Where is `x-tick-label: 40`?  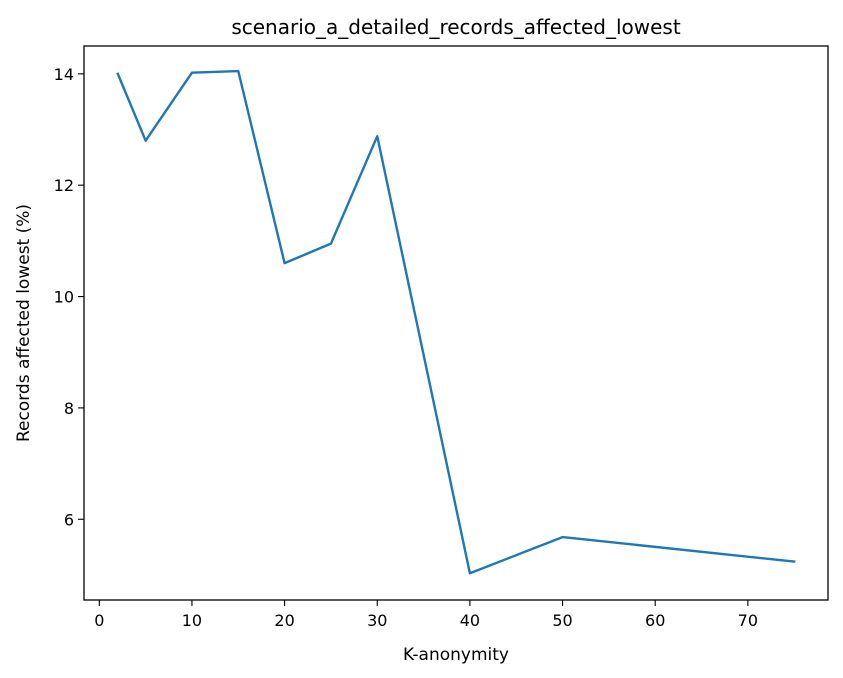
x-tick-label: 40 is located at coordinates (470, 620).